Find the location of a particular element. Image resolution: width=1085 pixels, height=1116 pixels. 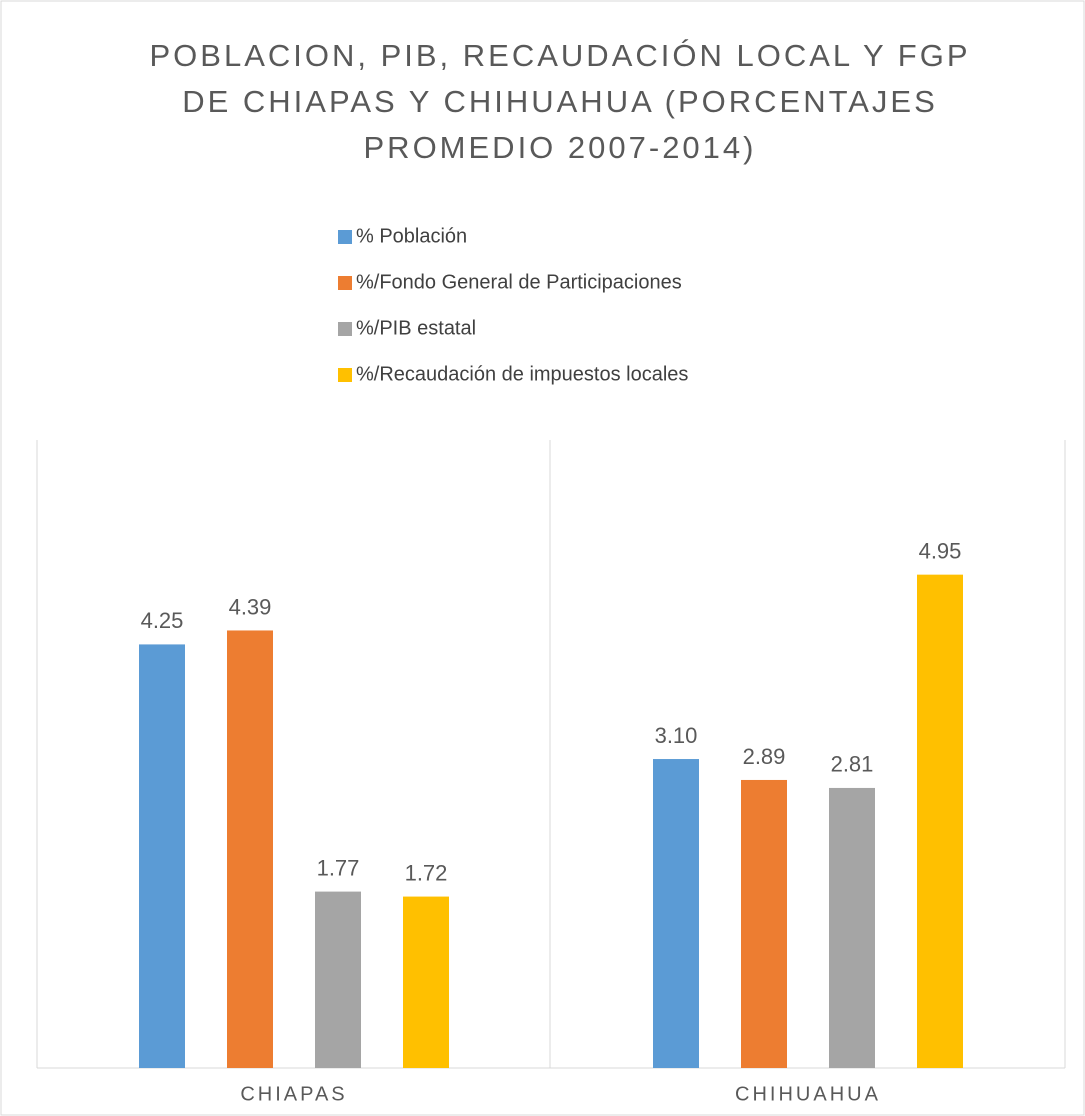

chart-title: POBLACION, PIB, RECAUDACIÓN LOCAL Y FGP is located at coordinates (559, 55).